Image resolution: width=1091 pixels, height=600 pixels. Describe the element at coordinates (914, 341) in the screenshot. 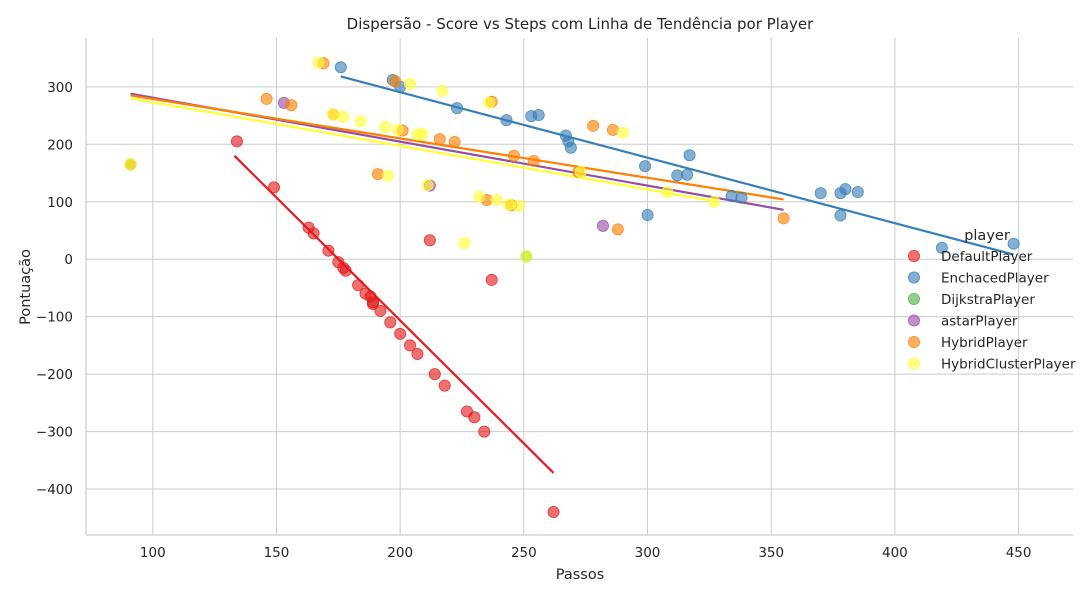

I see `legend-marker-hybridplayer` at that location.